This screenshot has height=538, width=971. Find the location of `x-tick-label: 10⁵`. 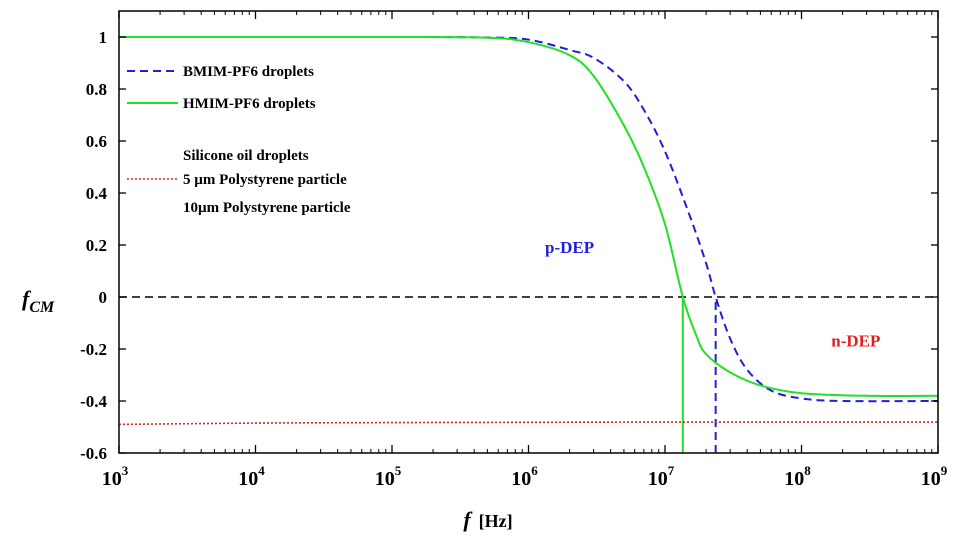

x-tick-label: 10⁵ is located at coordinates (388, 476).